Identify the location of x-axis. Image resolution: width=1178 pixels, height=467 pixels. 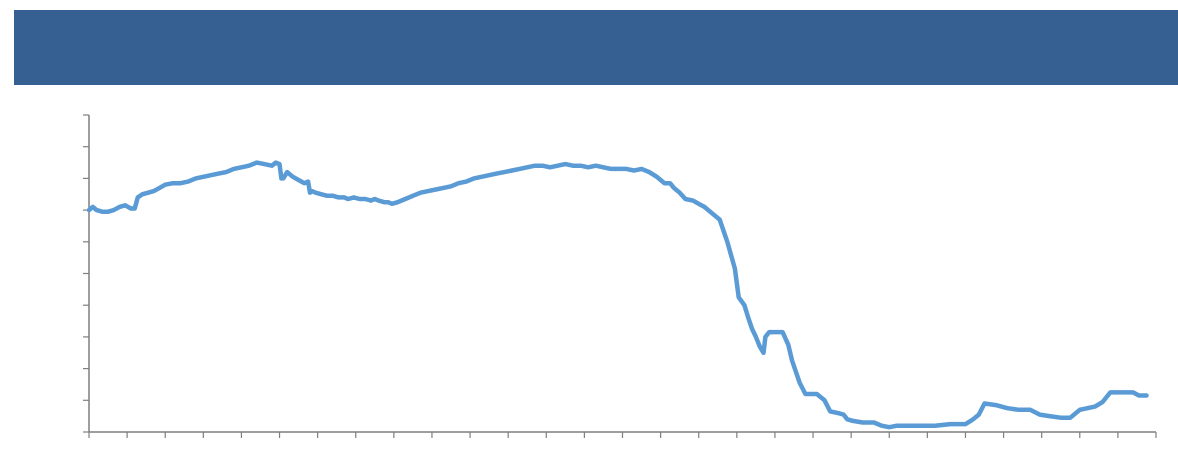
(622, 434).